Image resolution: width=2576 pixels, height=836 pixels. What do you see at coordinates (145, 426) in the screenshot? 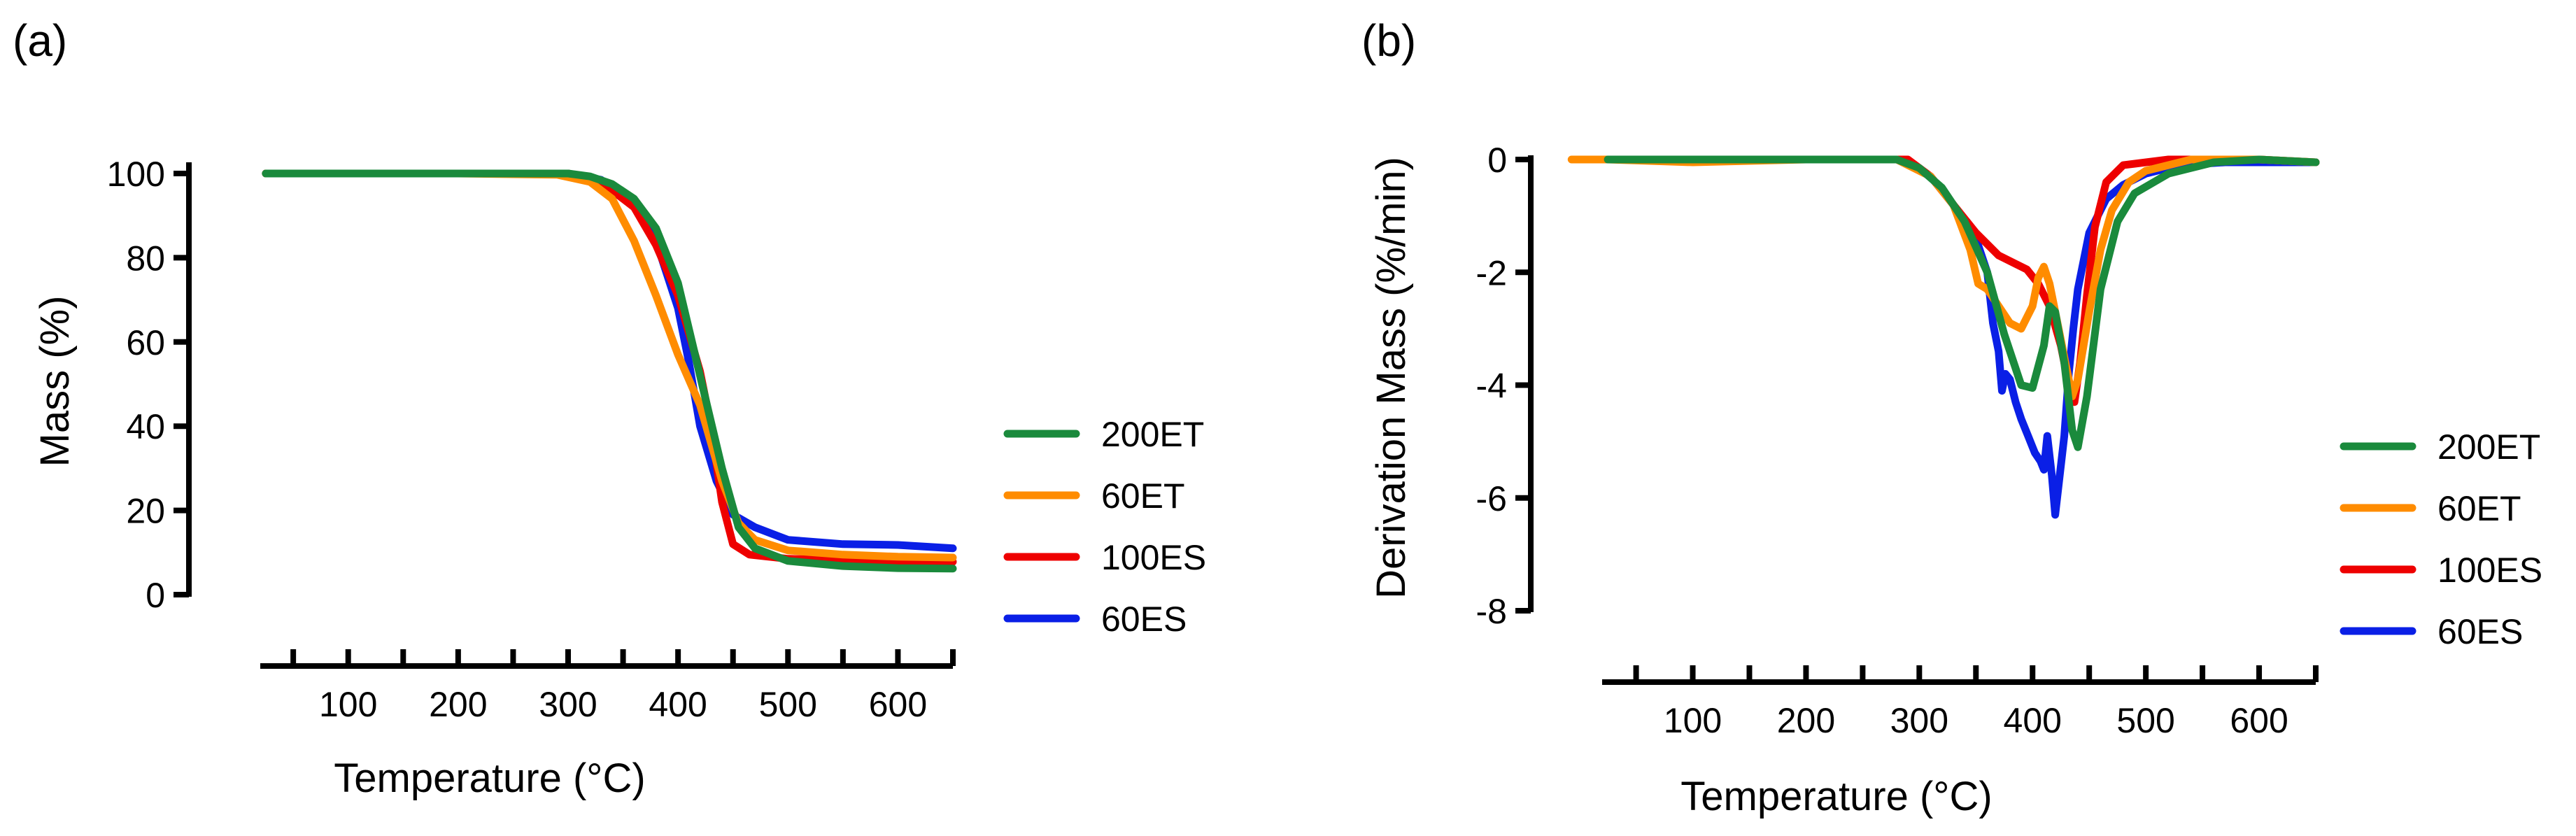
I see `y-tick-label: 40` at bounding box center [145, 426].